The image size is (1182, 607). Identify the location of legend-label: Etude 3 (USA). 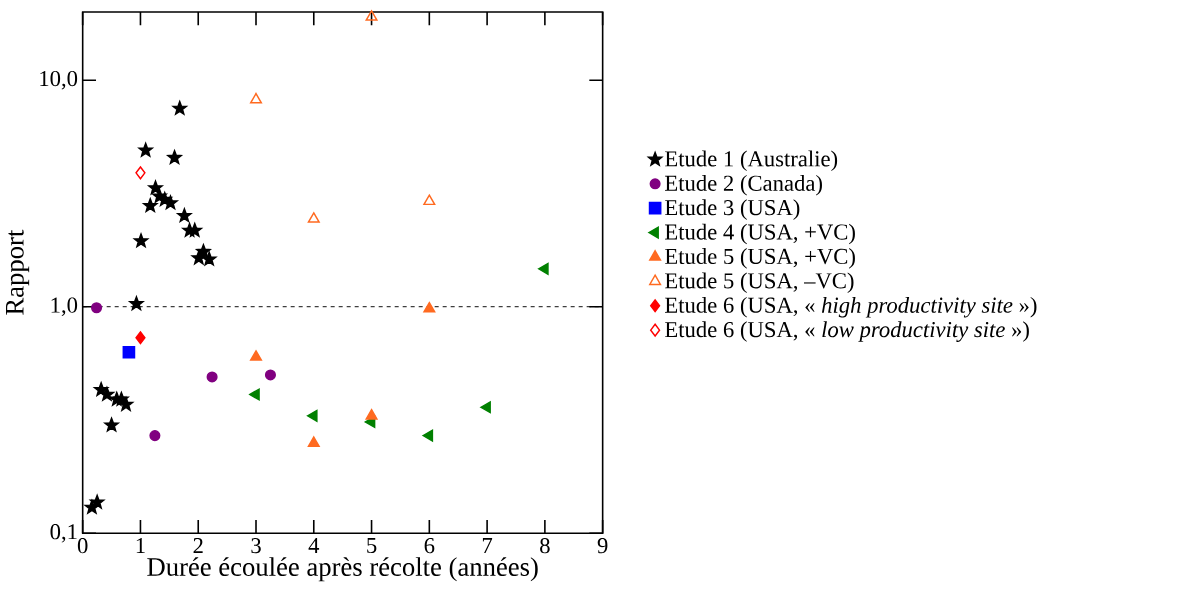
(732, 209).